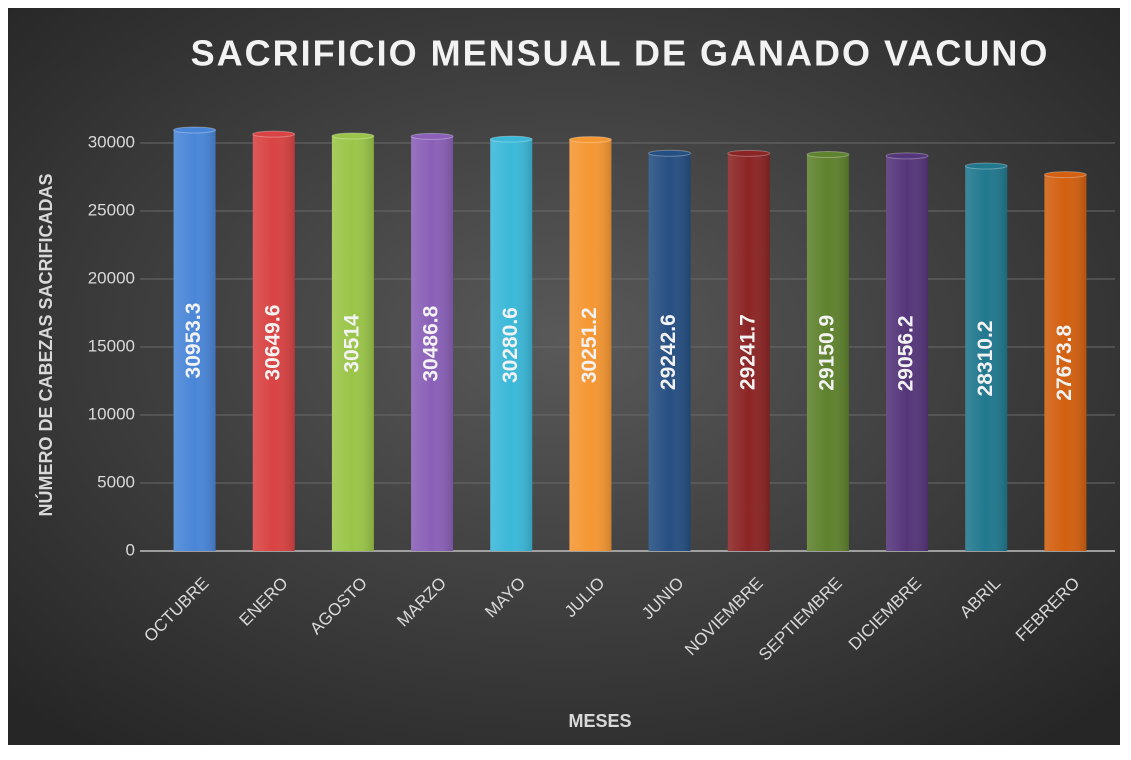 The image size is (1131, 760). What do you see at coordinates (116, 481) in the screenshot?
I see `y-tick-label: 5000` at bounding box center [116, 481].